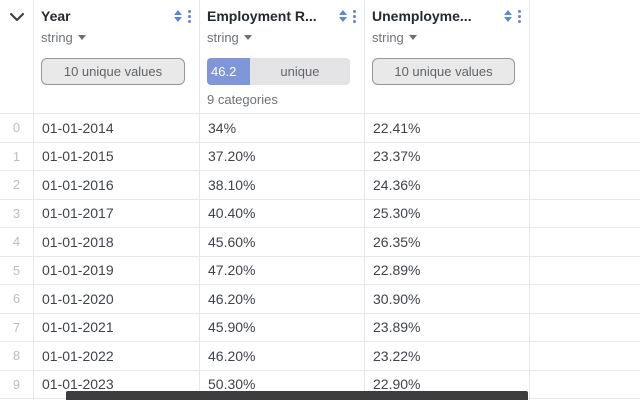  I want to click on value-frequency-bar: 46.2 unique, so click(278, 71).